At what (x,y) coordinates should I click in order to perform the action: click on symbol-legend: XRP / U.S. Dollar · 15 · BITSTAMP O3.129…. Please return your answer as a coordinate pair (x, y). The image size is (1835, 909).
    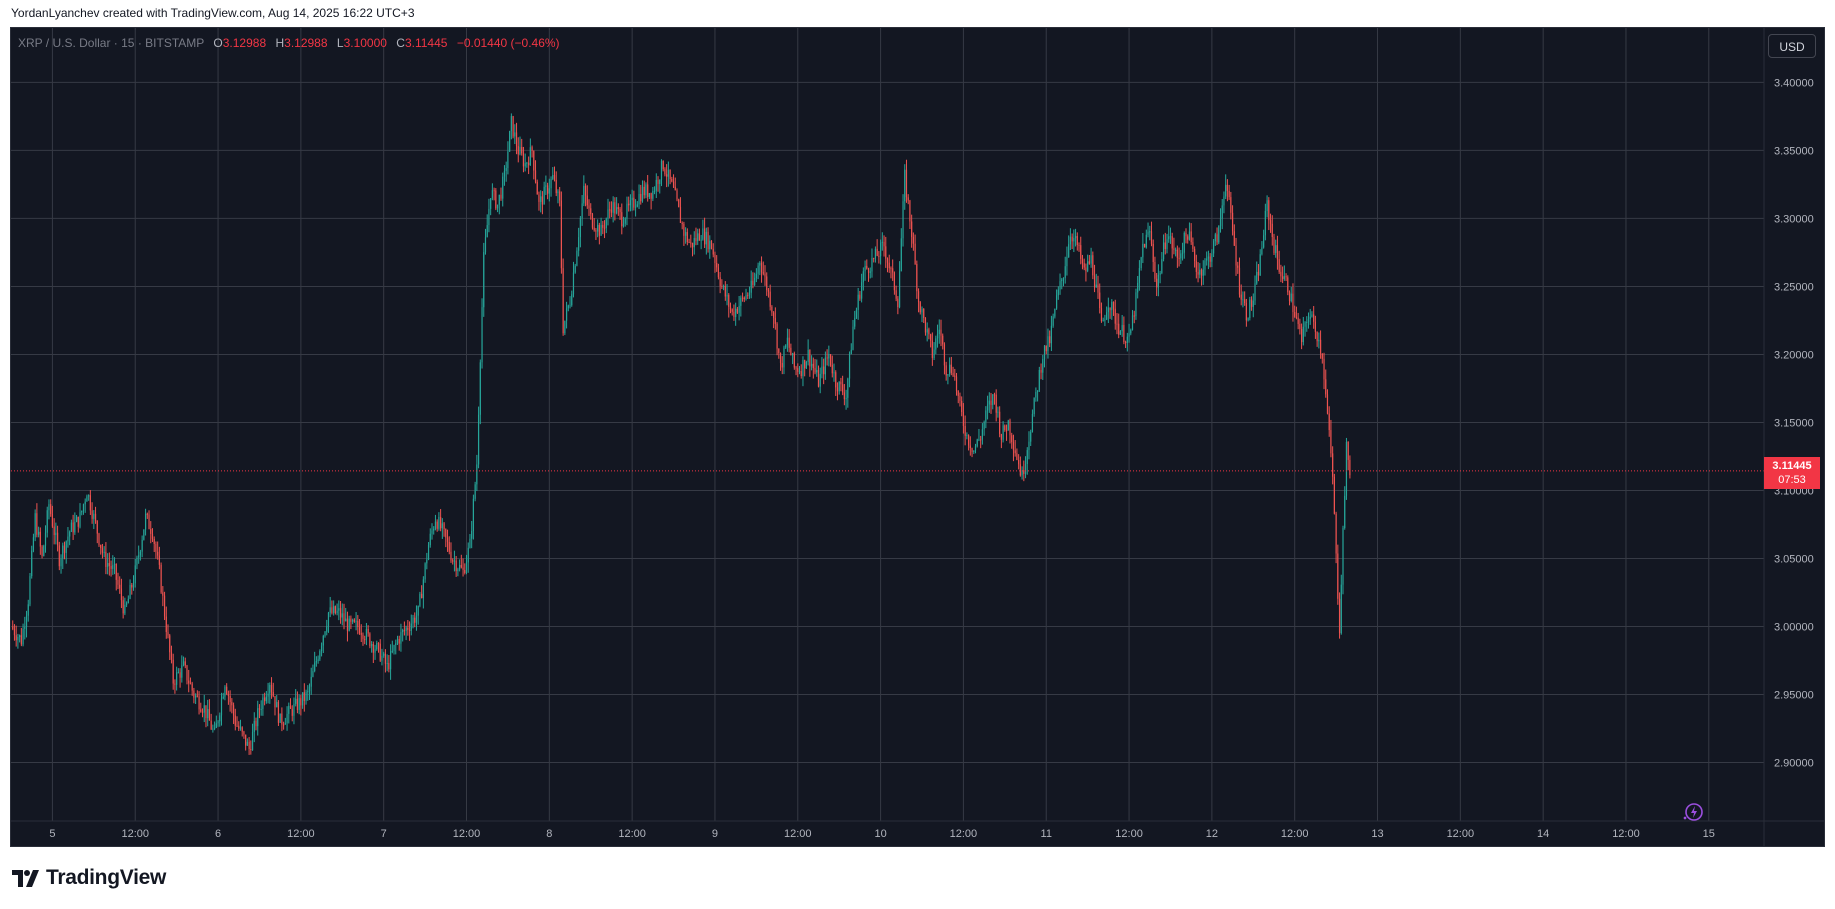
    Looking at the image, I should click on (289, 43).